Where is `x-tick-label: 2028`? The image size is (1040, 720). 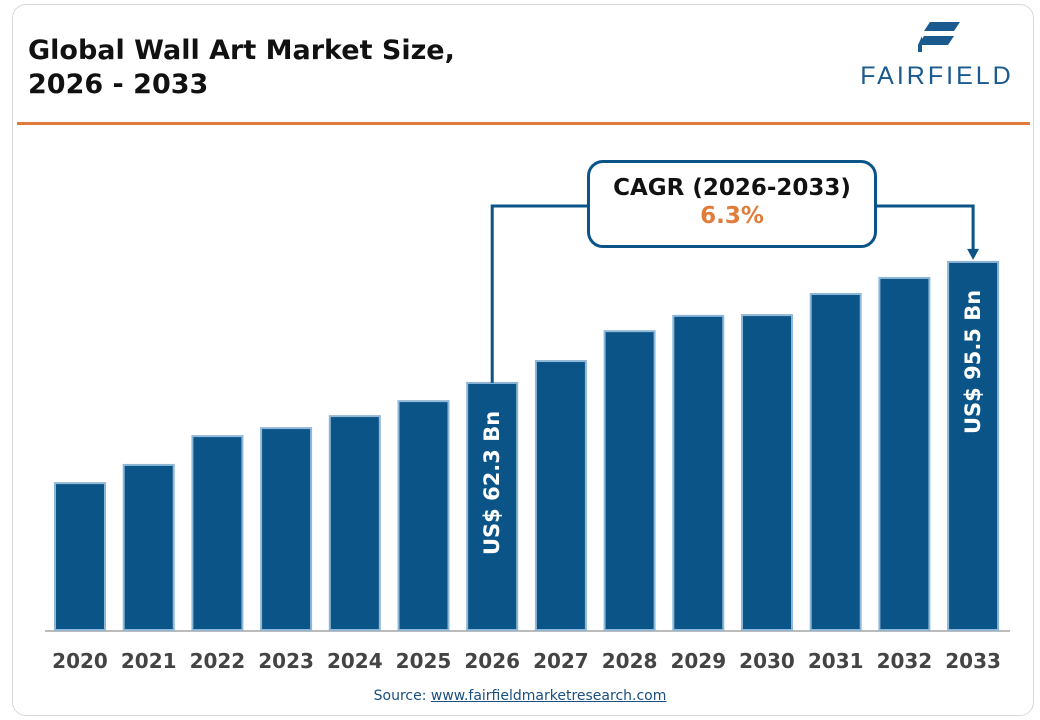
x-tick-label: 2028 is located at coordinates (630, 661).